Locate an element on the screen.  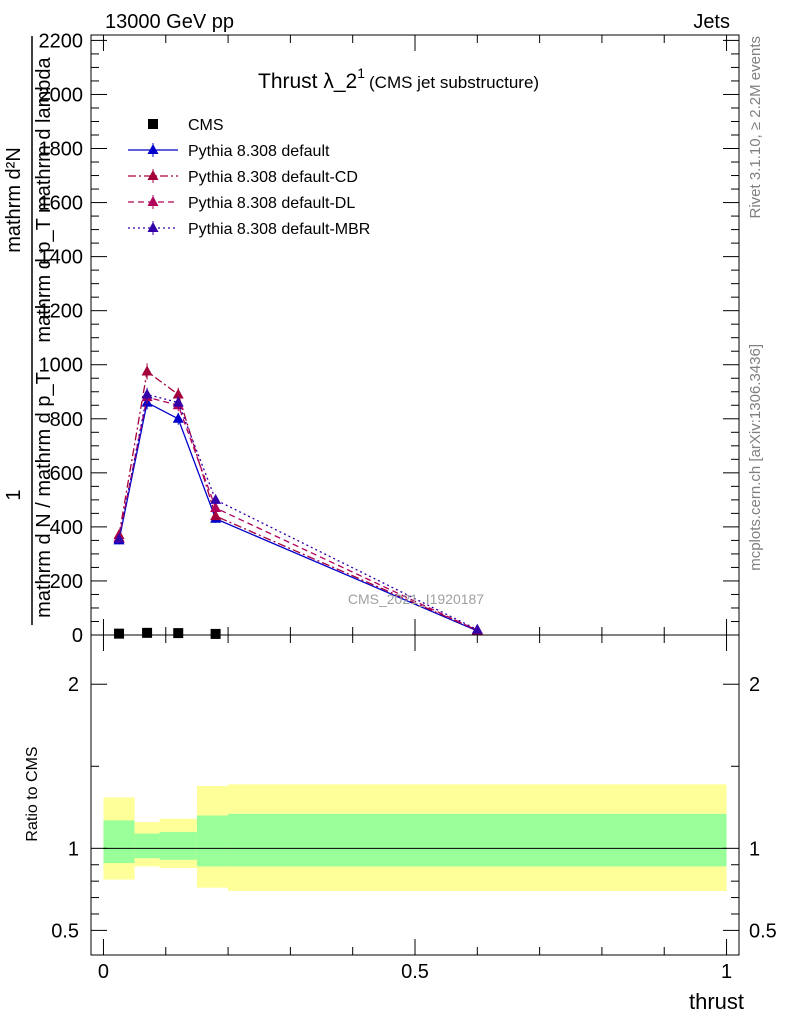
legend-item: Pythia 8.308 default-MBR is located at coordinates (249, 229).